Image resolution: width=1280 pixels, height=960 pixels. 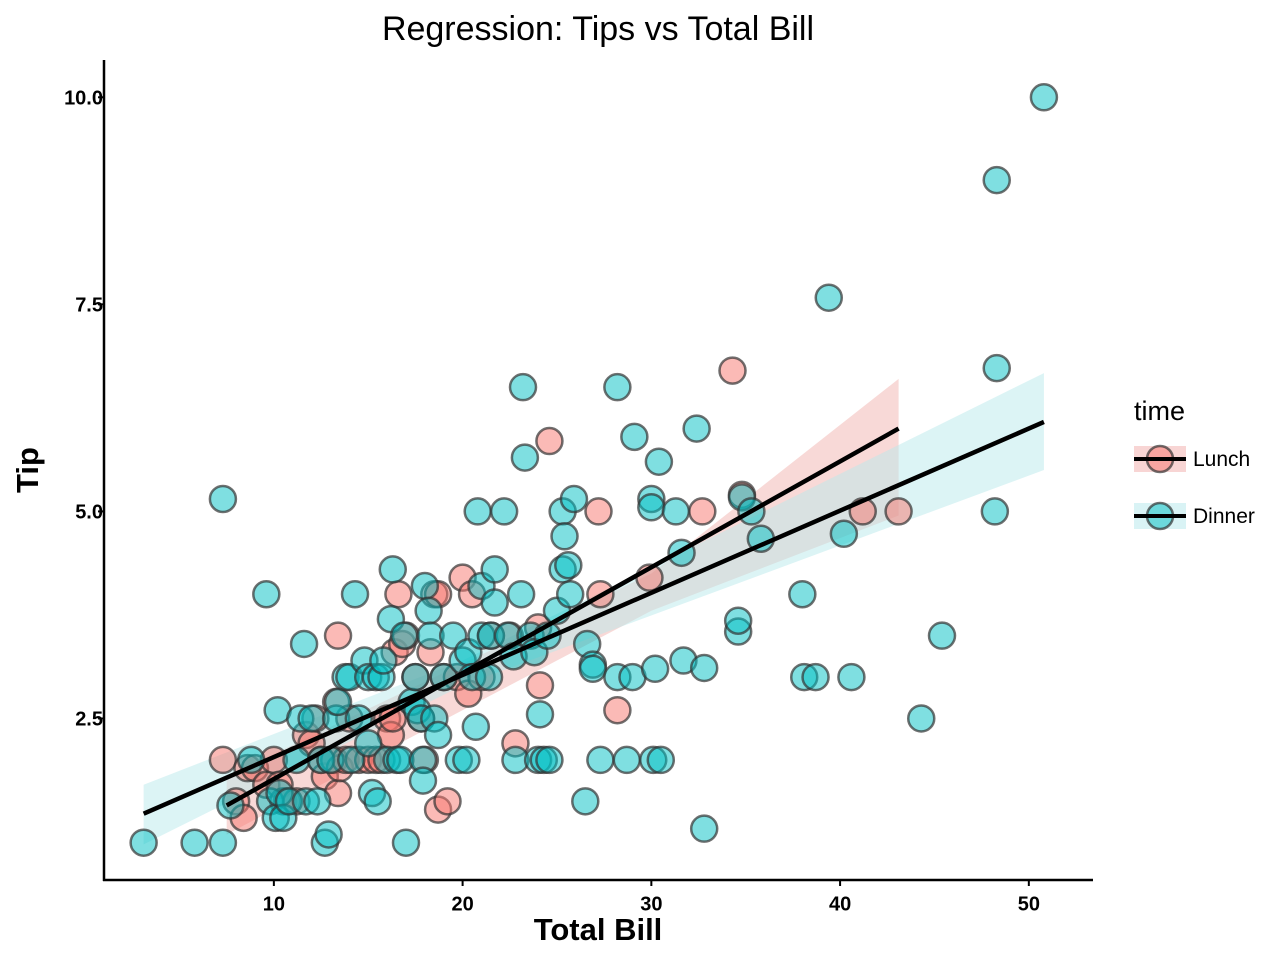 What do you see at coordinates (598, 29) in the screenshot?
I see `chart-title: Regression: Tips vs Total Bill` at bounding box center [598, 29].